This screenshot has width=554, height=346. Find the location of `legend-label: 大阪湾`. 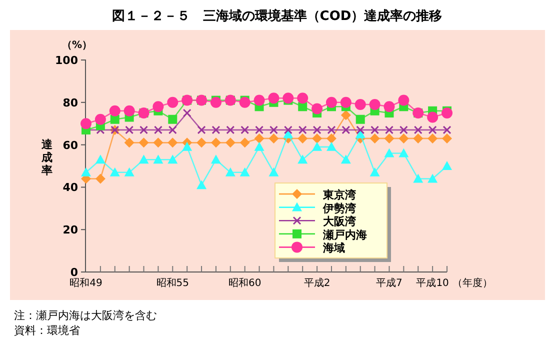

legend-label: 大阪湾 is located at coordinates (340, 221).